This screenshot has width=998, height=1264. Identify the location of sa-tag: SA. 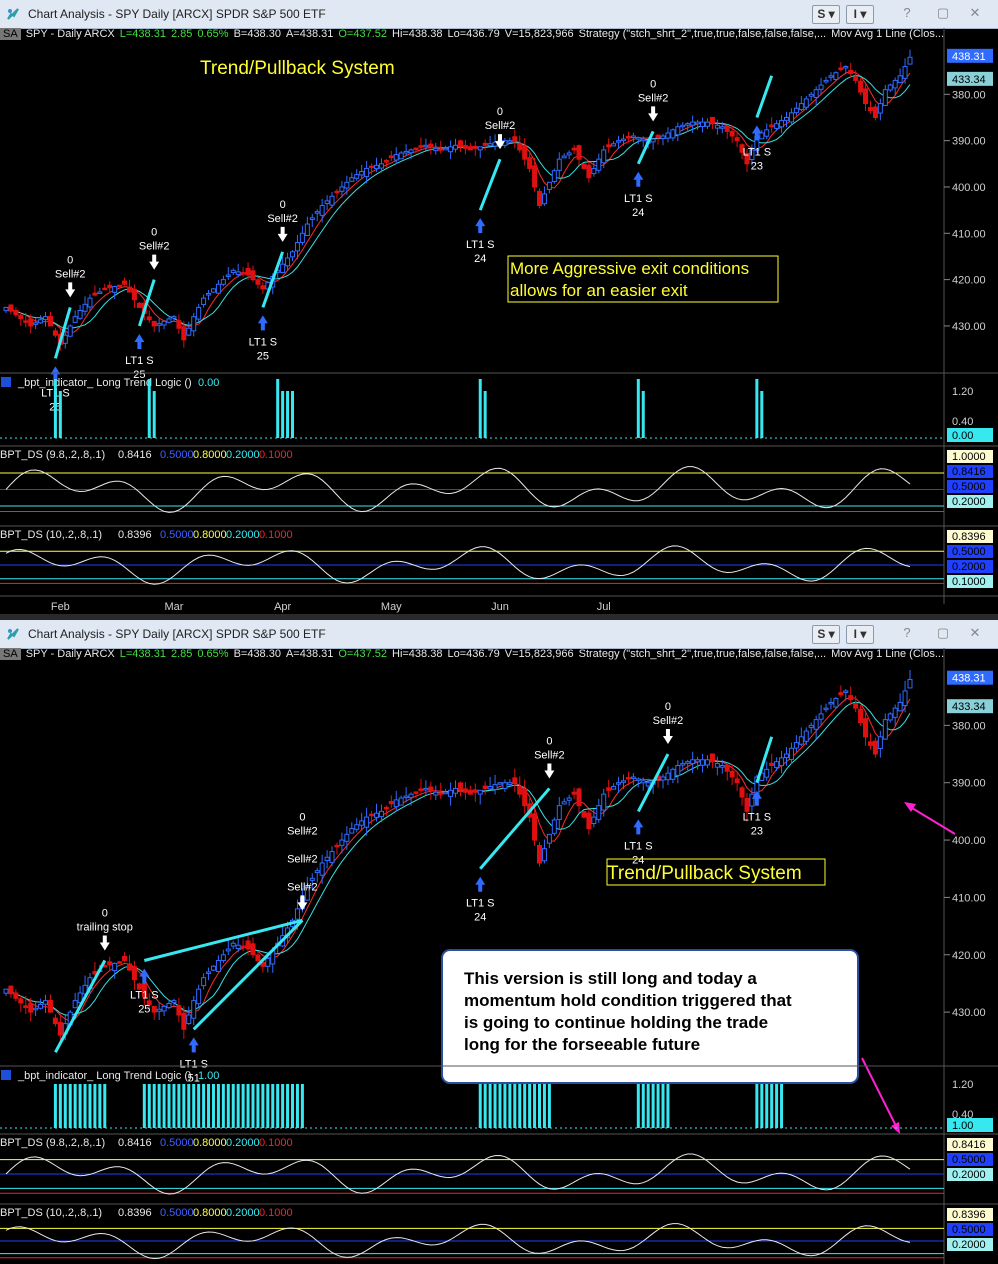
(10, 654).